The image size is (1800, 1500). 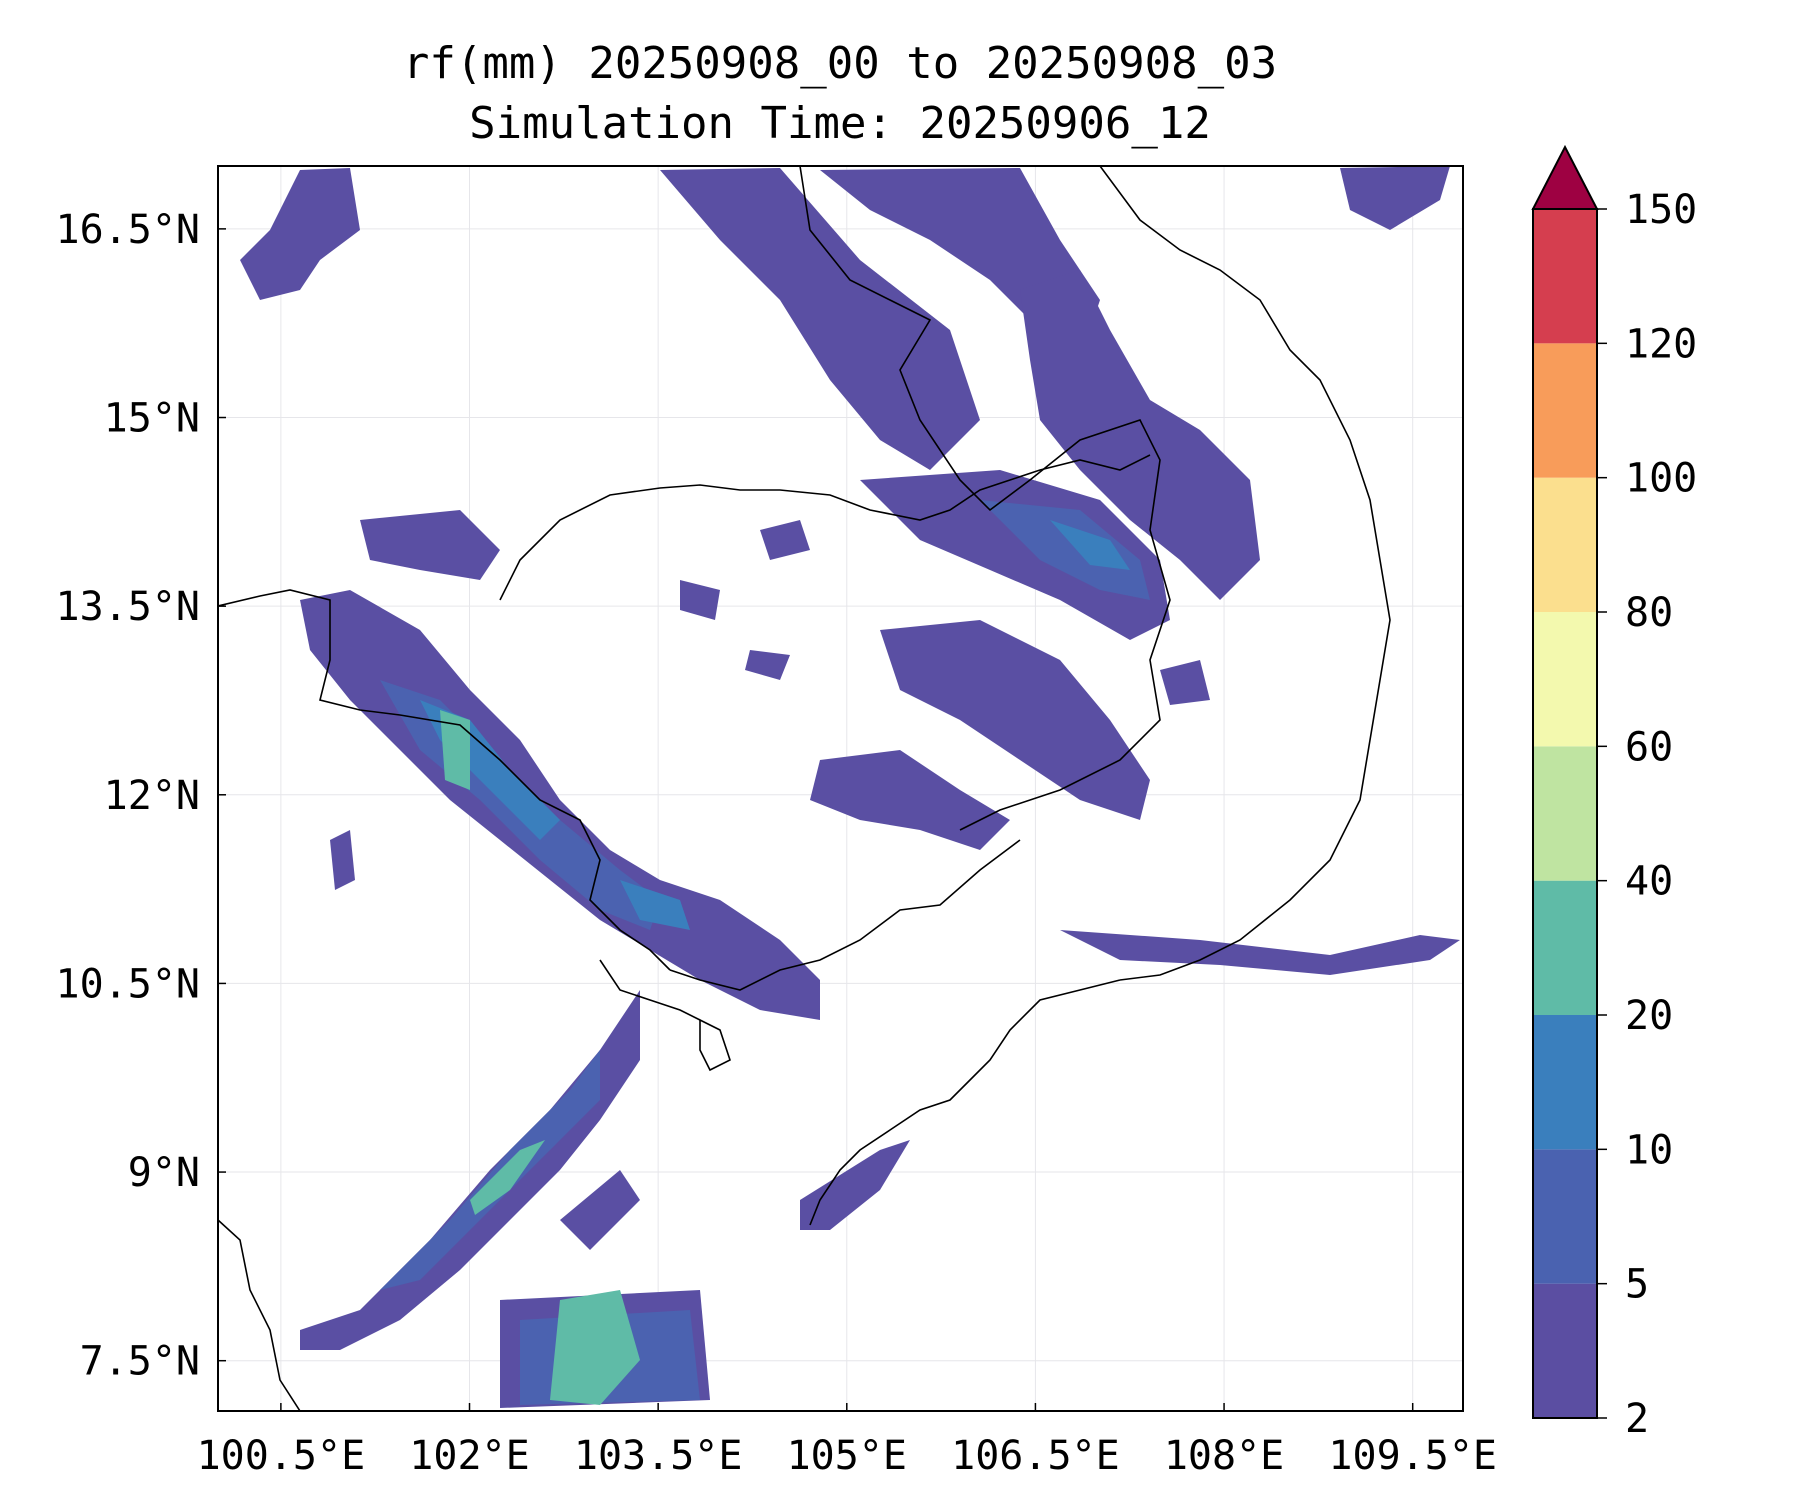 I want to click on latitude-ticks: 16.5°N 15°N 13.5°N 12°N 10.5°N 9°N 7.5°N, so click(x=141, y=796).